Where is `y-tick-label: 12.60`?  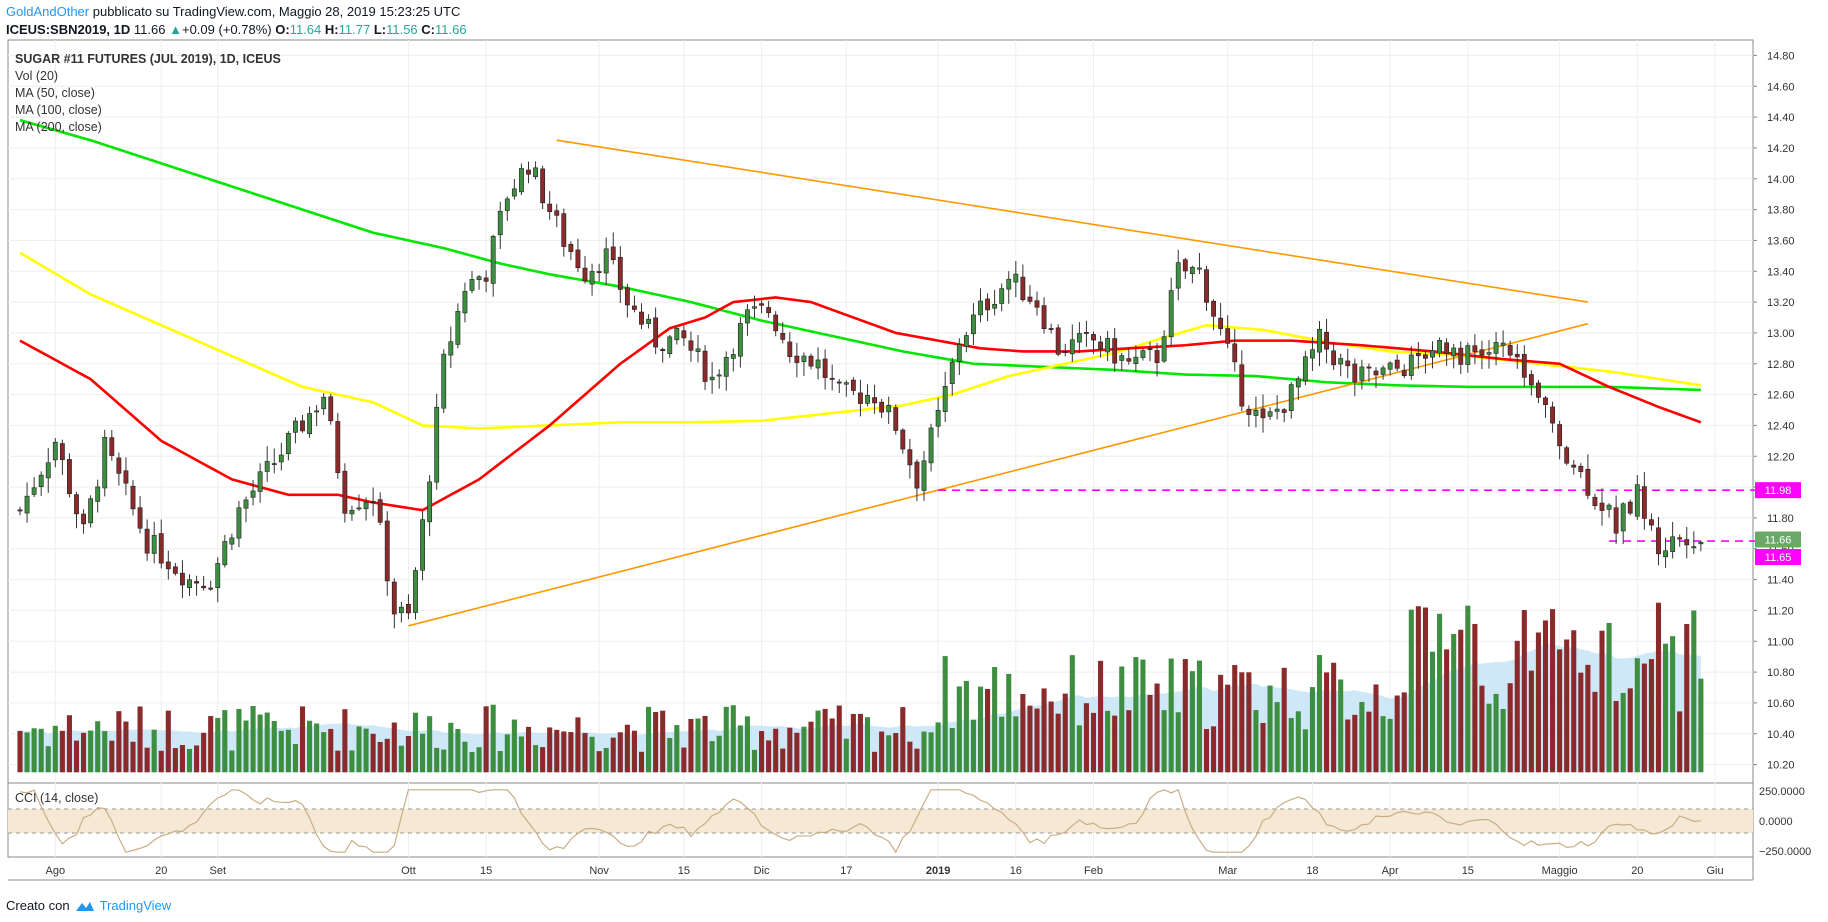
y-tick-label: 12.60 is located at coordinates (1781, 396).